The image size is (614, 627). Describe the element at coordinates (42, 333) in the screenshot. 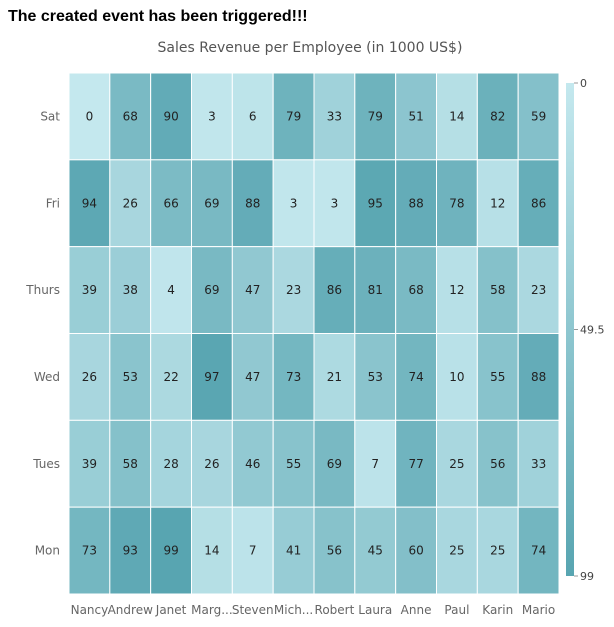

I see `y-axis-labels: Sat Fri Thurs Wed Tues Mon` at that location.